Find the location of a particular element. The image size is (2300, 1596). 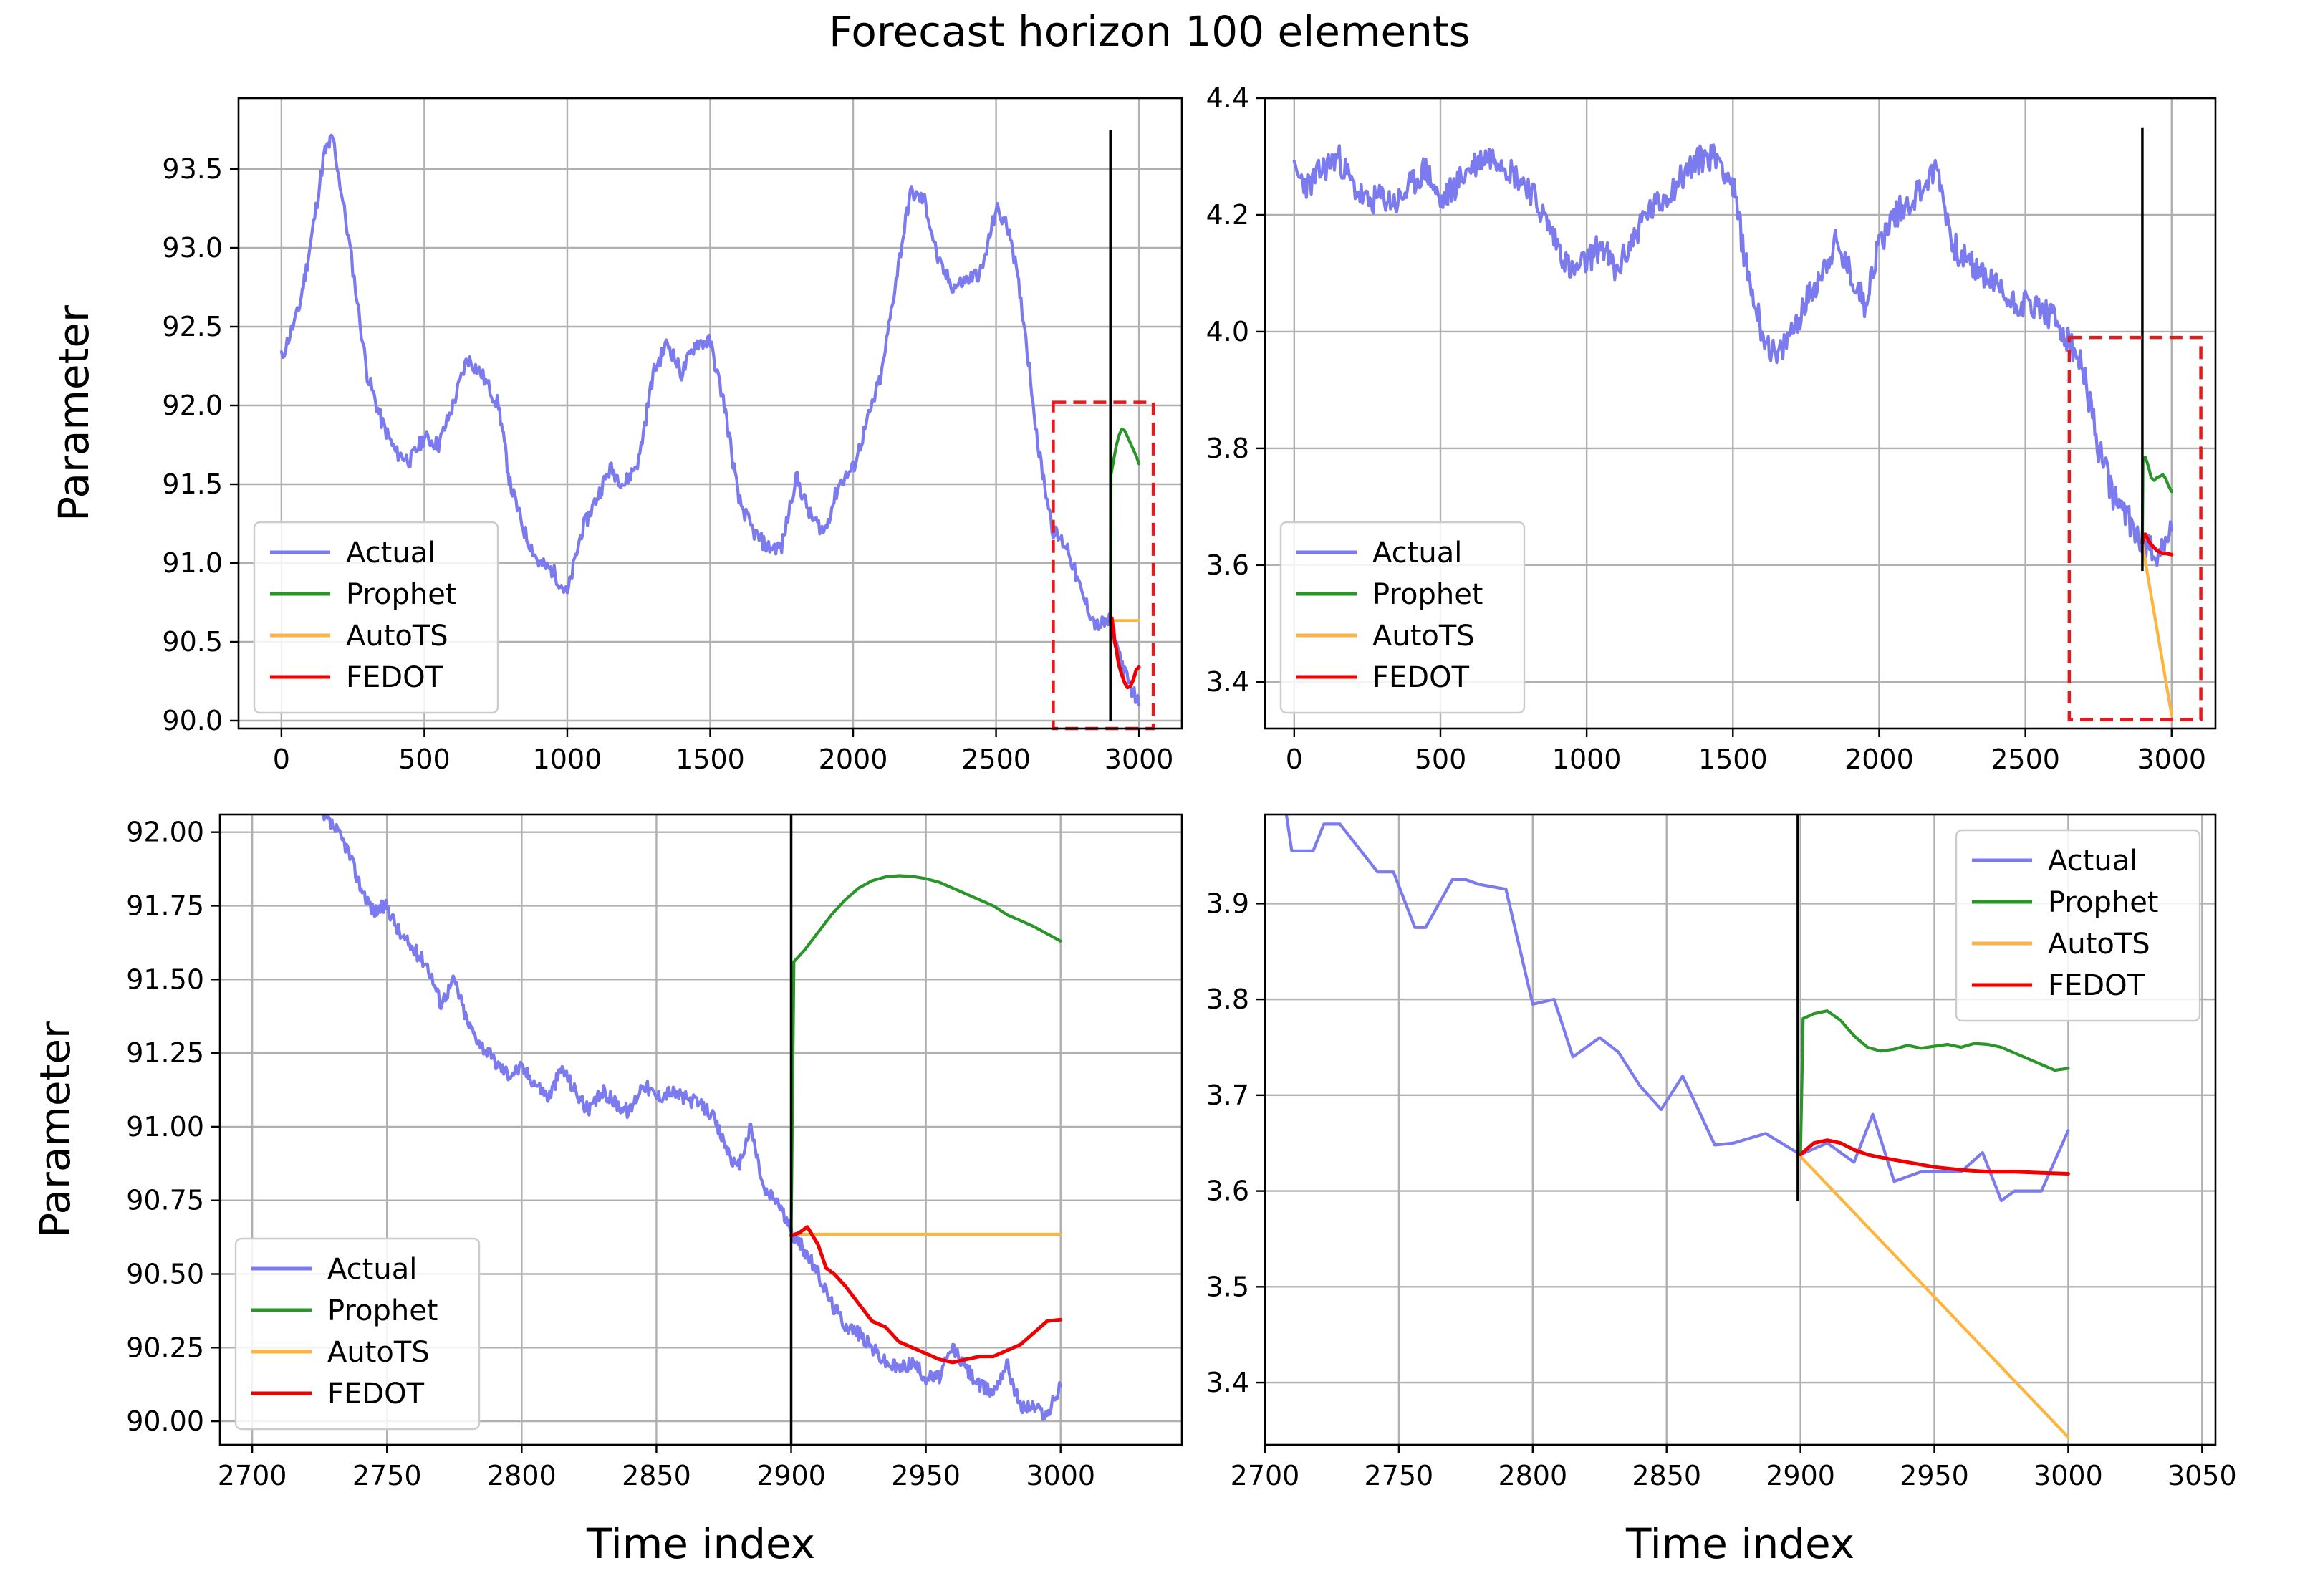

y-tick-label: 92.00 is located at coordinates (165, 833).